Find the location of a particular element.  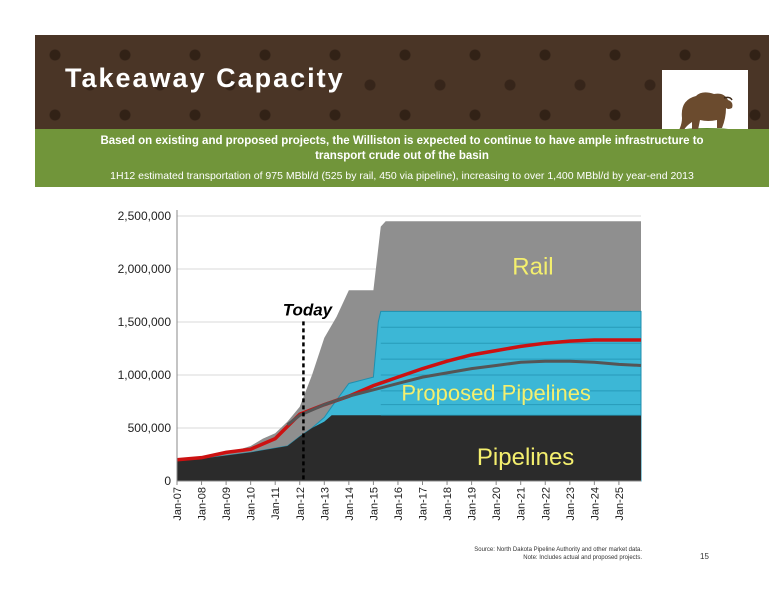

page-number: 15 is located at coordinates (704, 556).